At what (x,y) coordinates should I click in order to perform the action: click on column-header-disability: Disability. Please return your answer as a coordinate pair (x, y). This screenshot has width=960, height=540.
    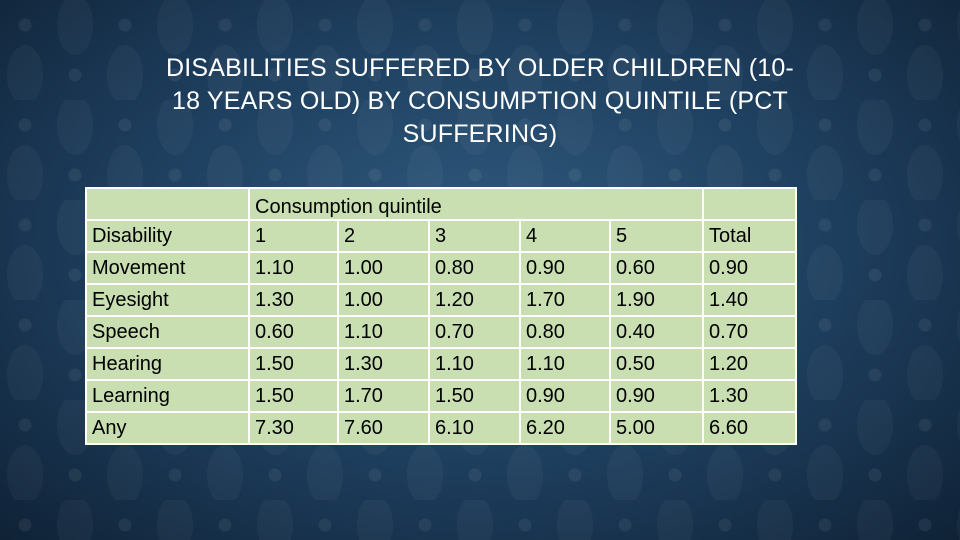
    Looking at the image, I should click on (167, 236).